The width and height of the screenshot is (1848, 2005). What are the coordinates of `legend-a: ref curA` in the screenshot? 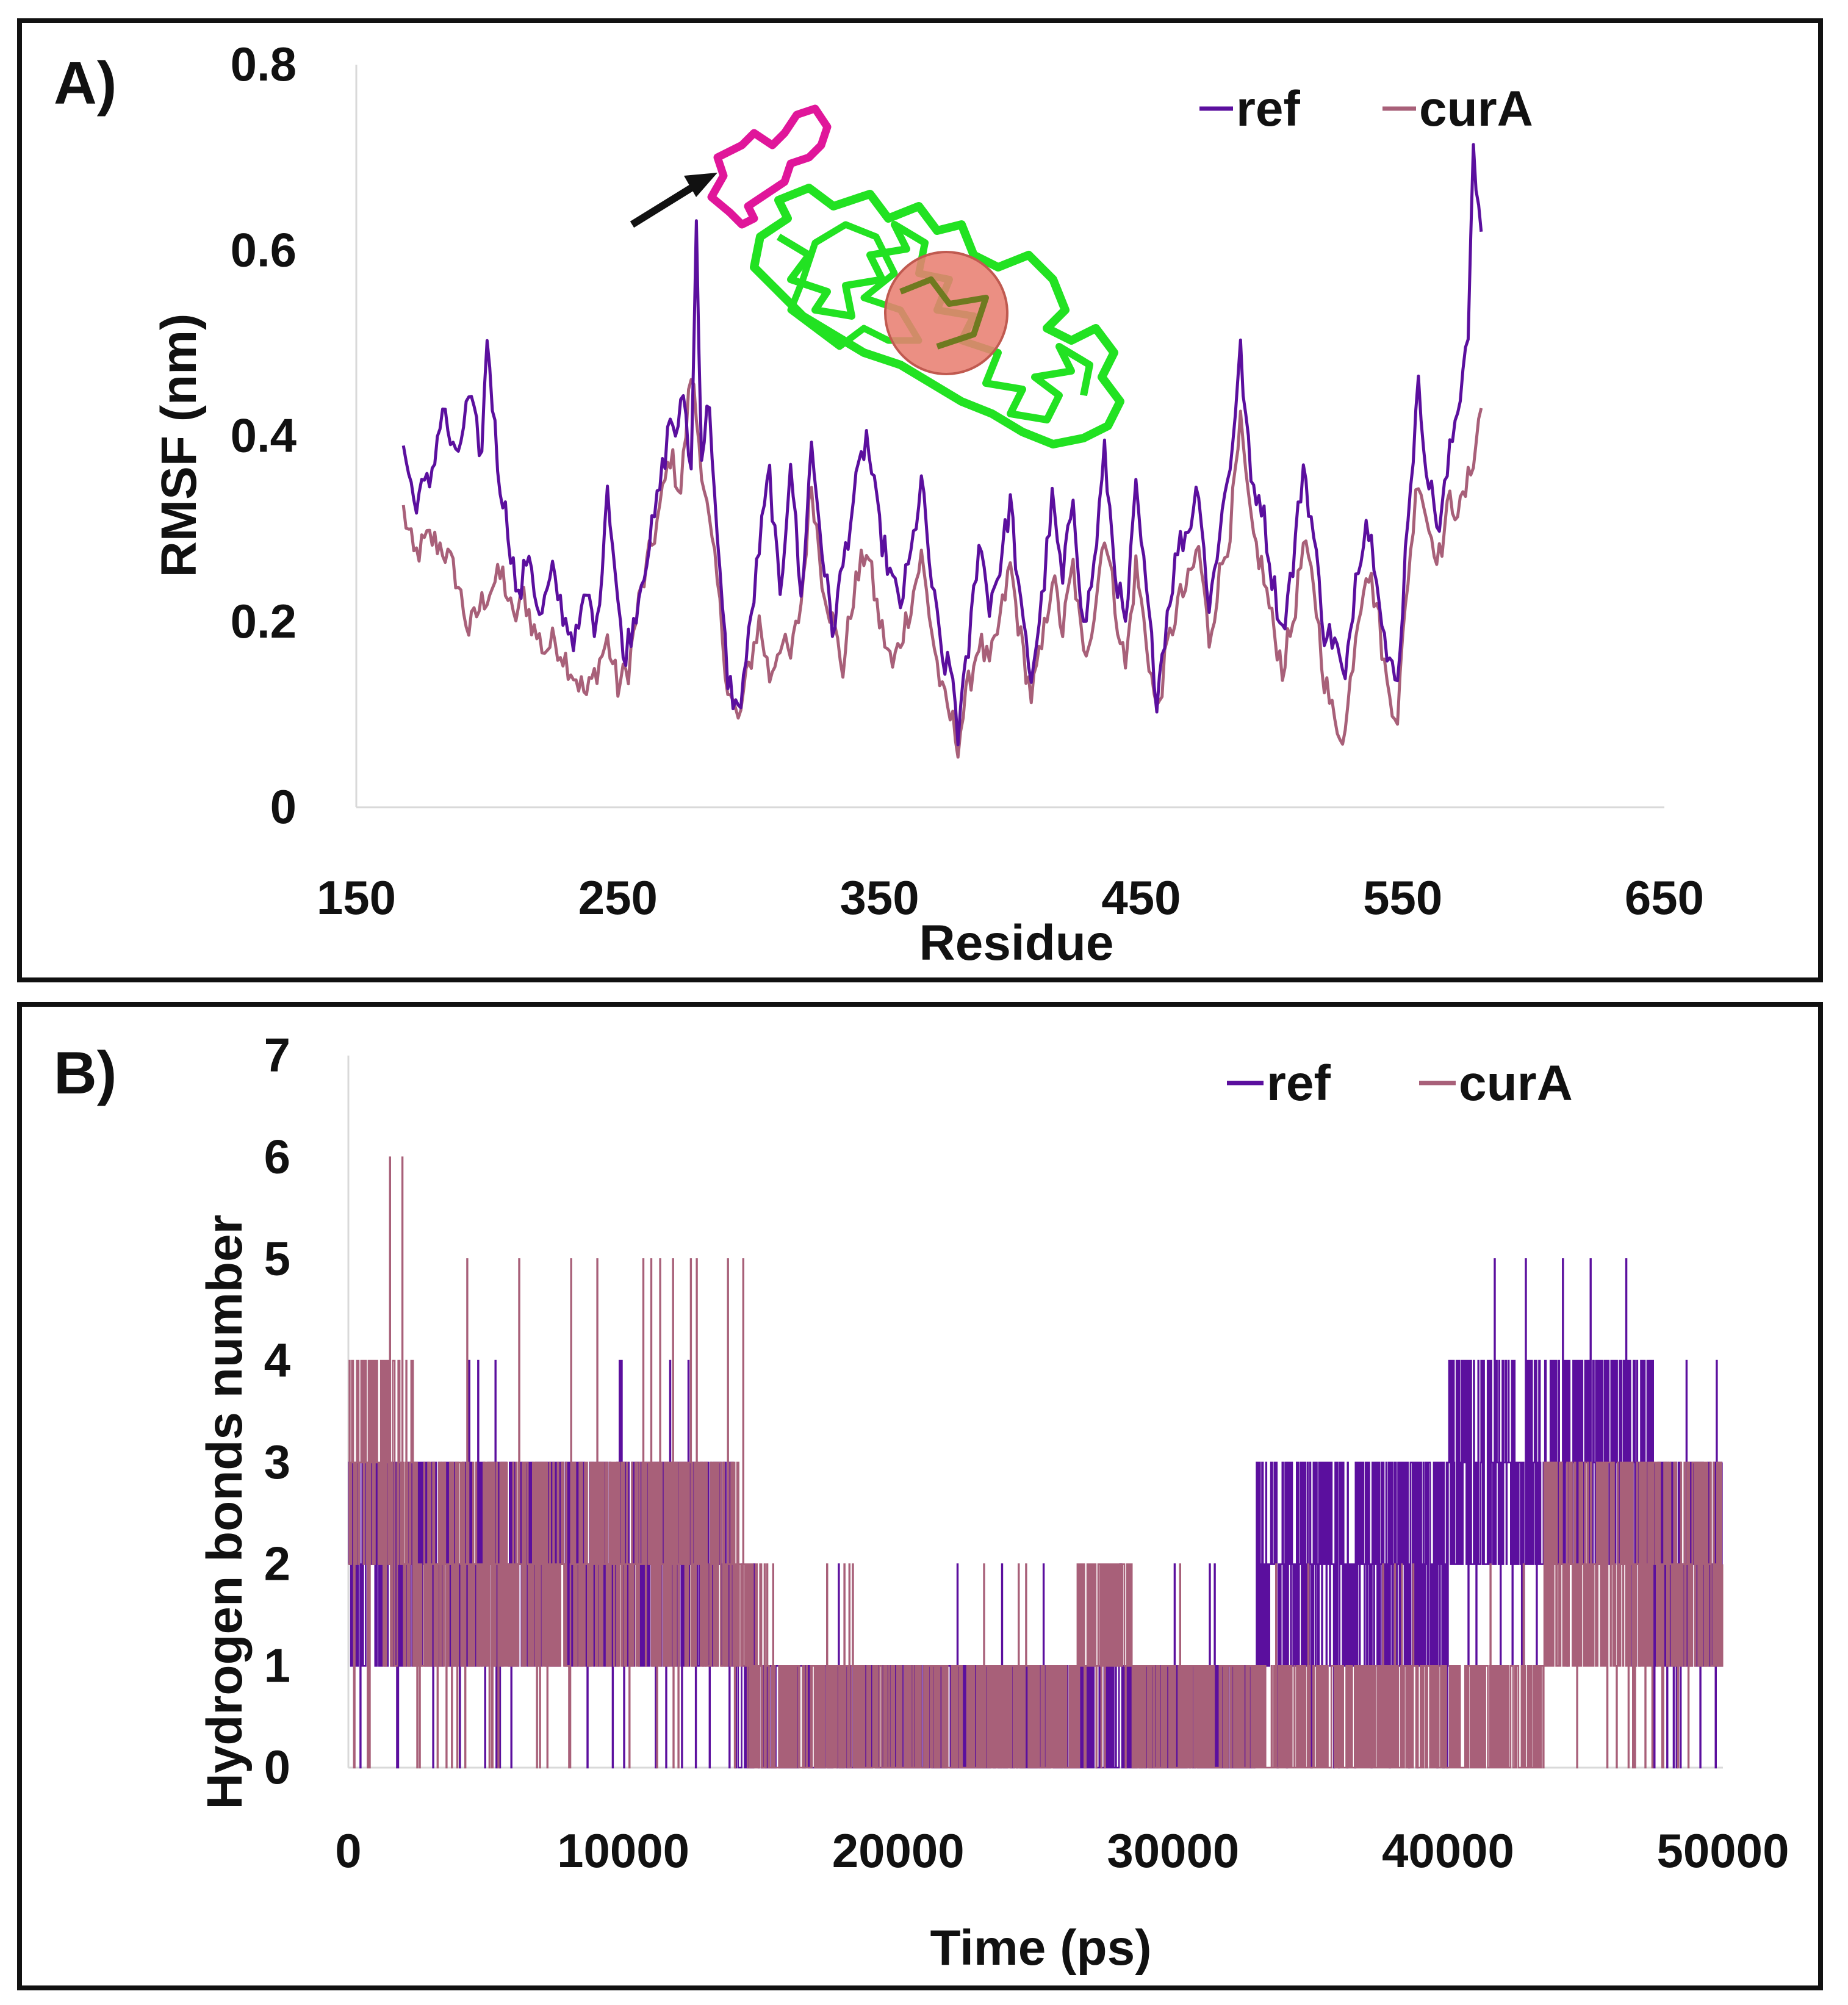 It's located at (1366, 109).